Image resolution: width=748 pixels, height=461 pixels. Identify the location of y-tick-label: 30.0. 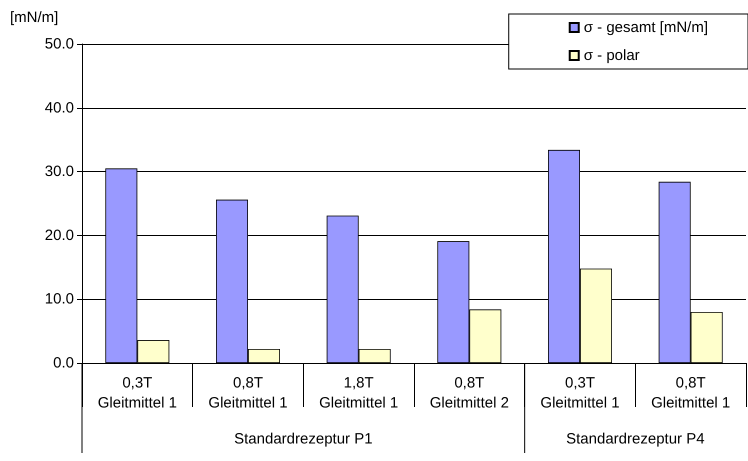
(59, 171).